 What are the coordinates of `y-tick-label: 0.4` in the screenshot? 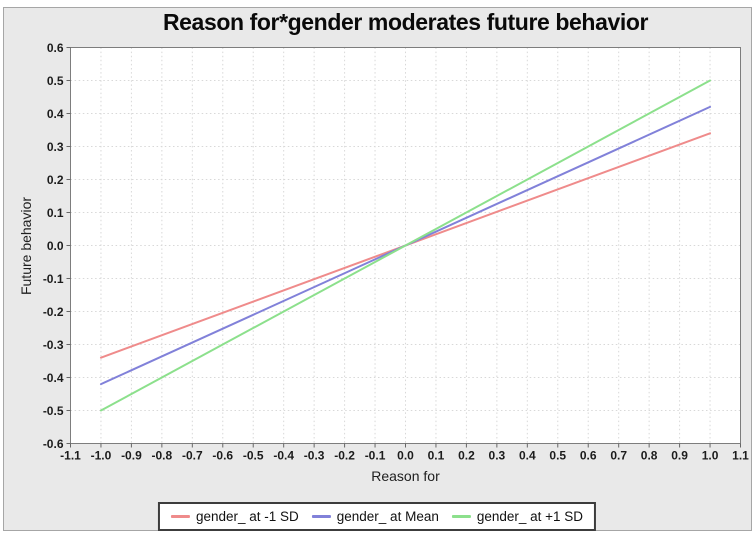 It's located at (55, 114).